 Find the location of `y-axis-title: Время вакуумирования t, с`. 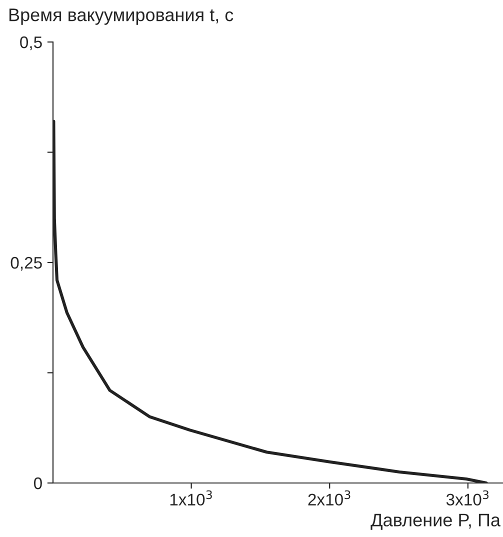

y-axis-title: Время вакуумирования t, с is located at coordinates (121, 16).